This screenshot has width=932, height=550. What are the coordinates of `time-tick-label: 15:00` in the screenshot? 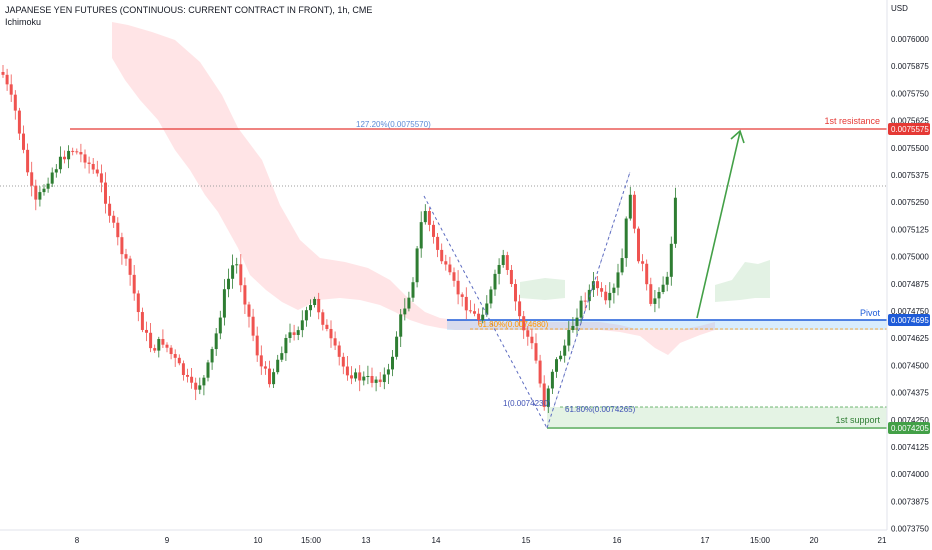 It's located at (760, 540).